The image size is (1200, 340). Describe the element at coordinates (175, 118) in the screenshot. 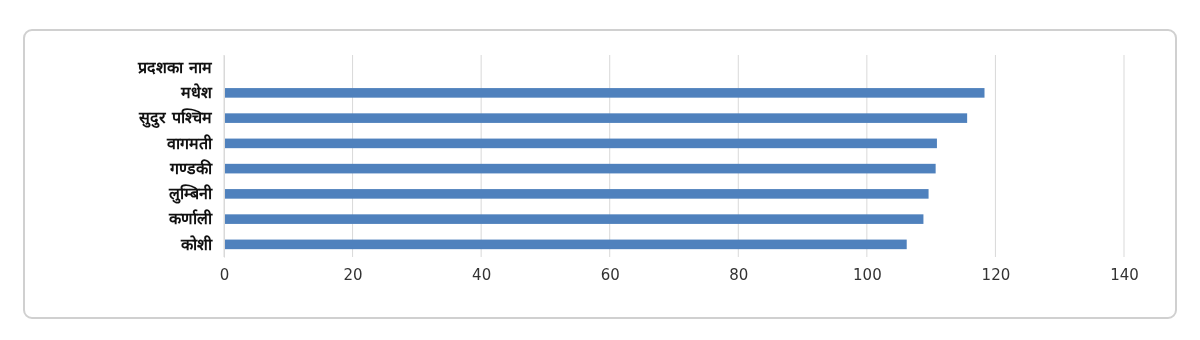

I see `y-tick-label: सुदुर पश्चिम` at that location.